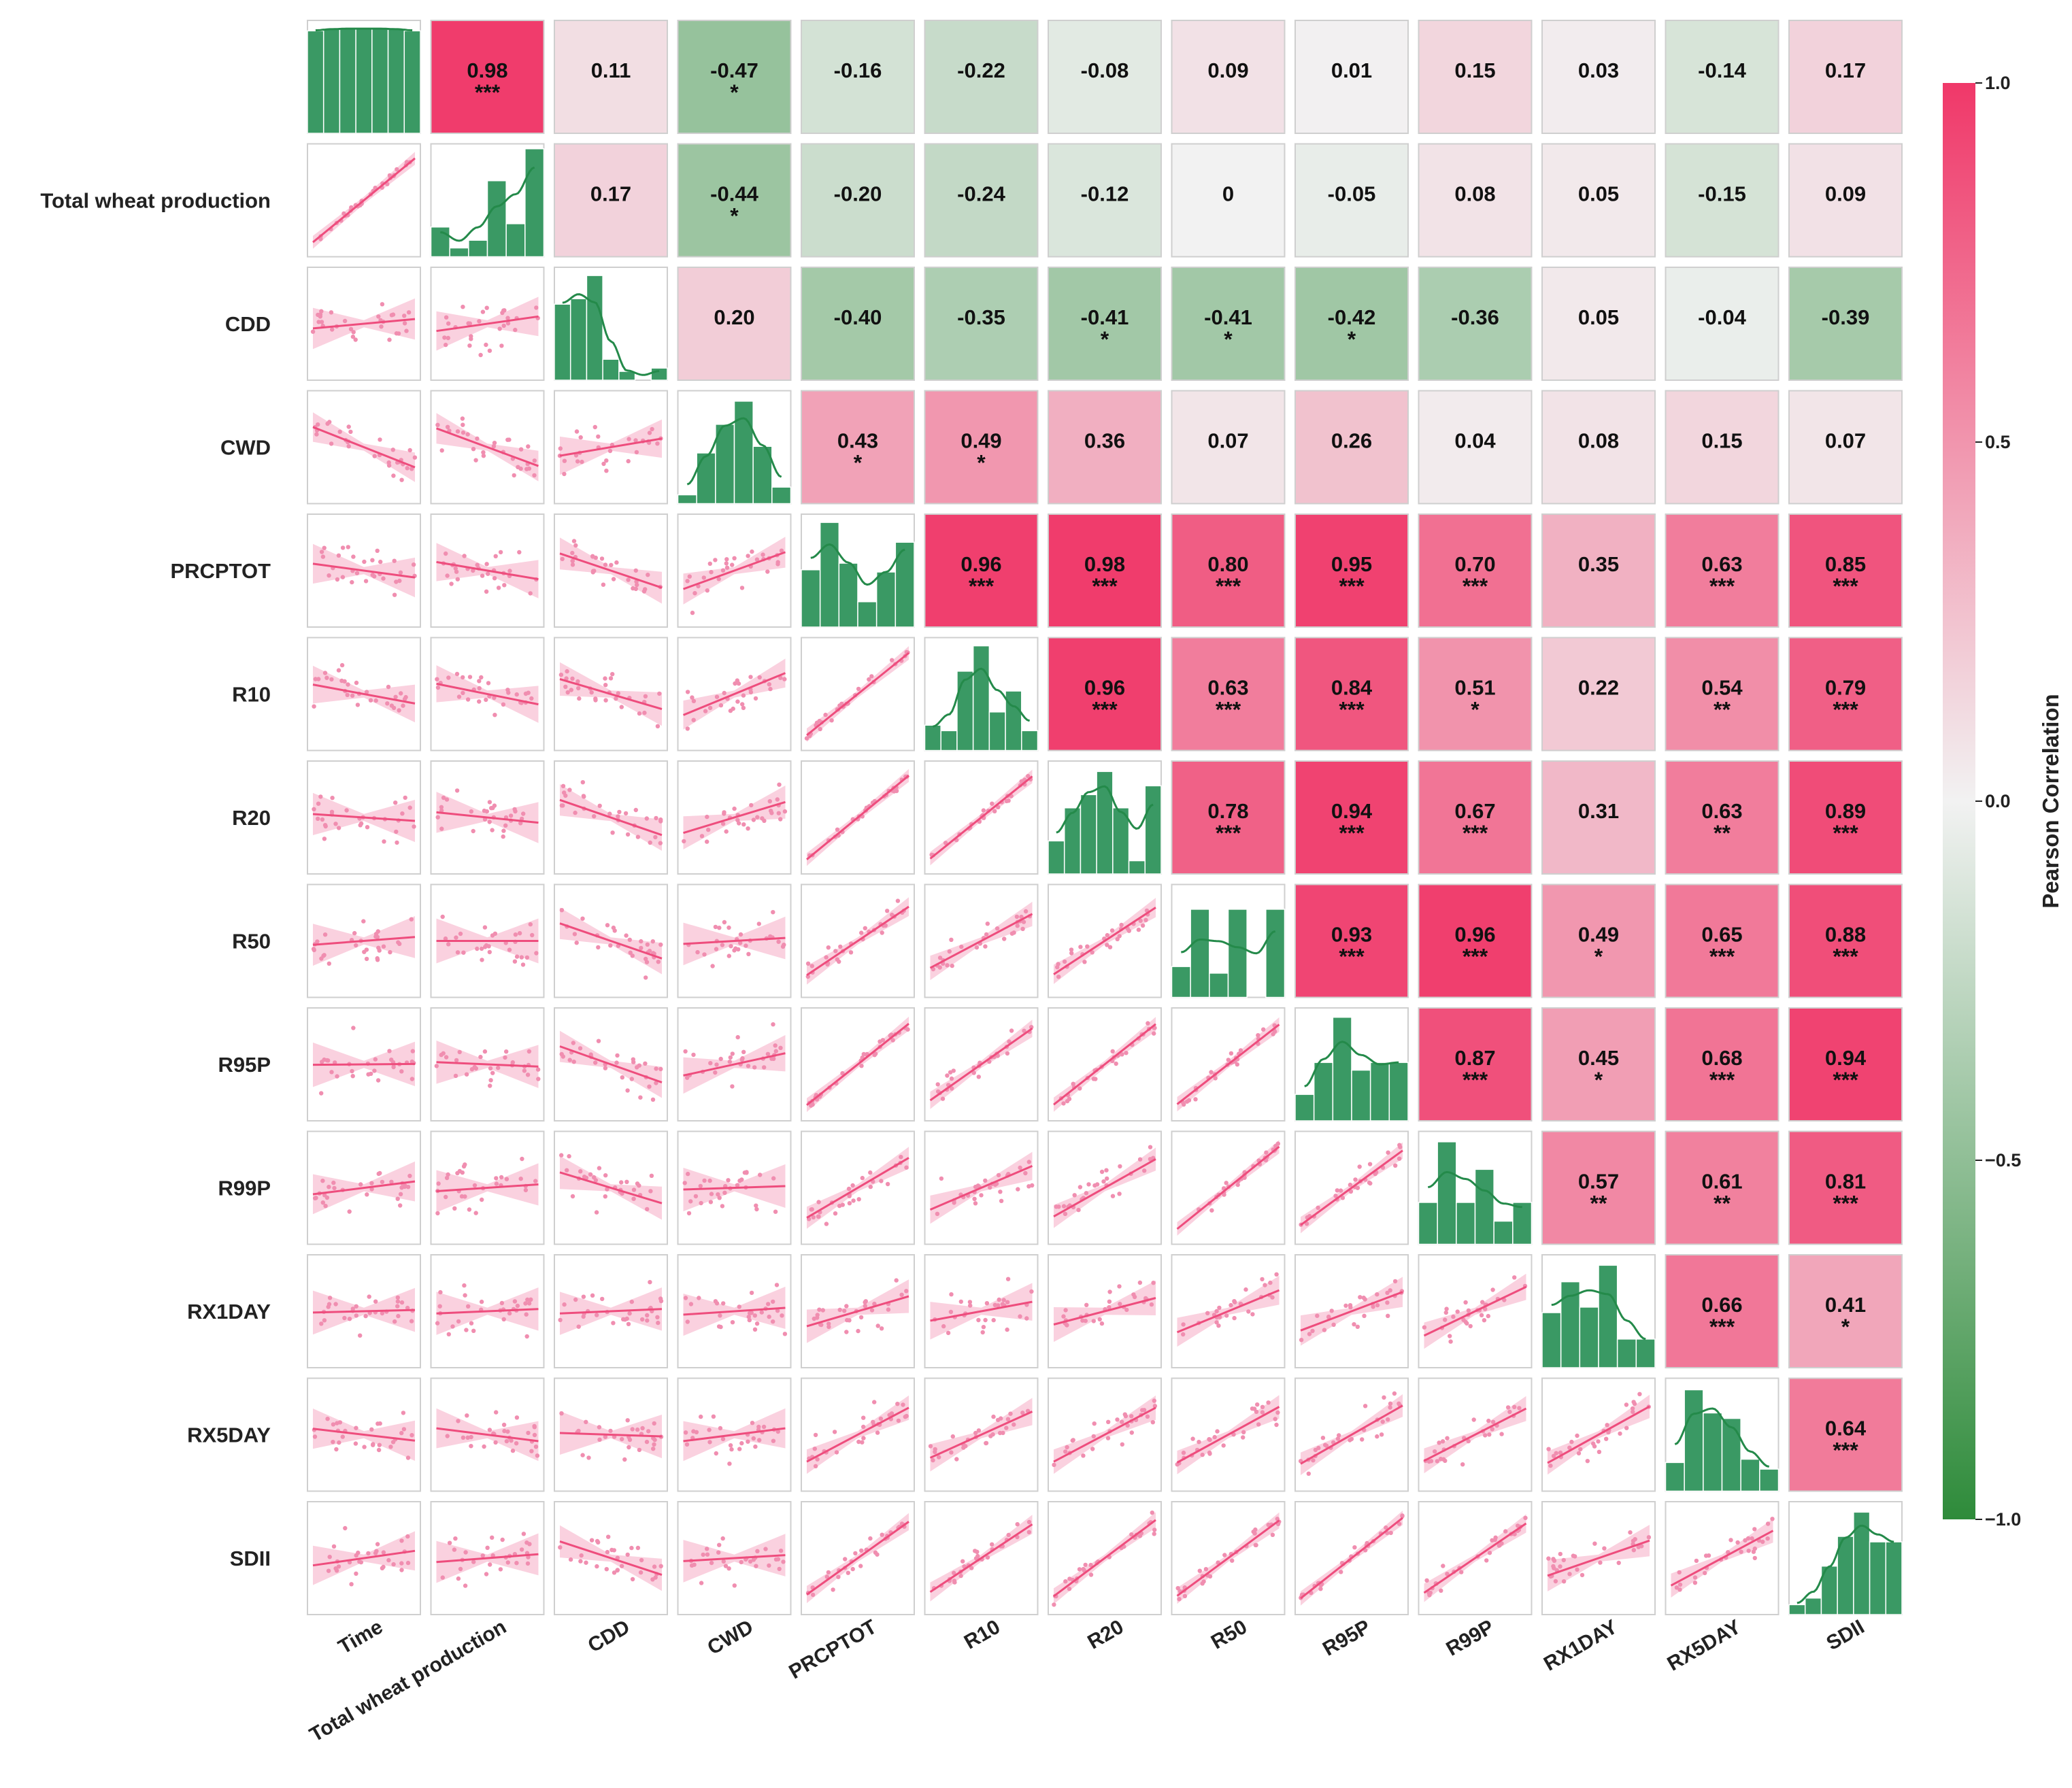 The height and width of the screenshot is (1788, 2072). Describe the element at coordinates (858, 70) in the screenshot. I see `corr-value: -0.16` at that location.